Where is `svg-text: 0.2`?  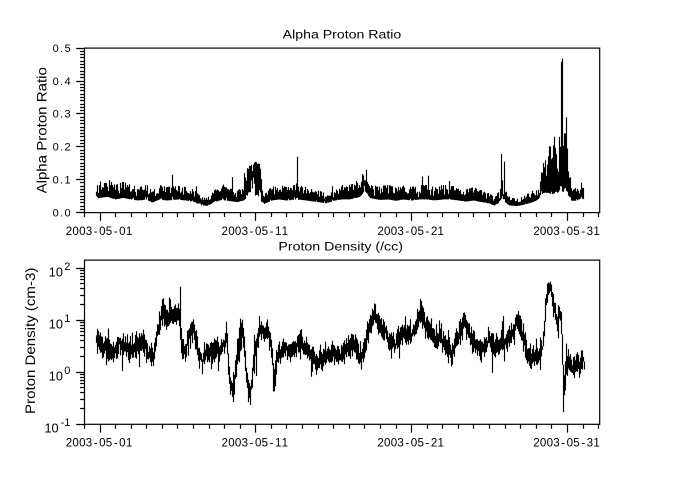
svg-text: 0.2 is located at coordinates (62, 148).